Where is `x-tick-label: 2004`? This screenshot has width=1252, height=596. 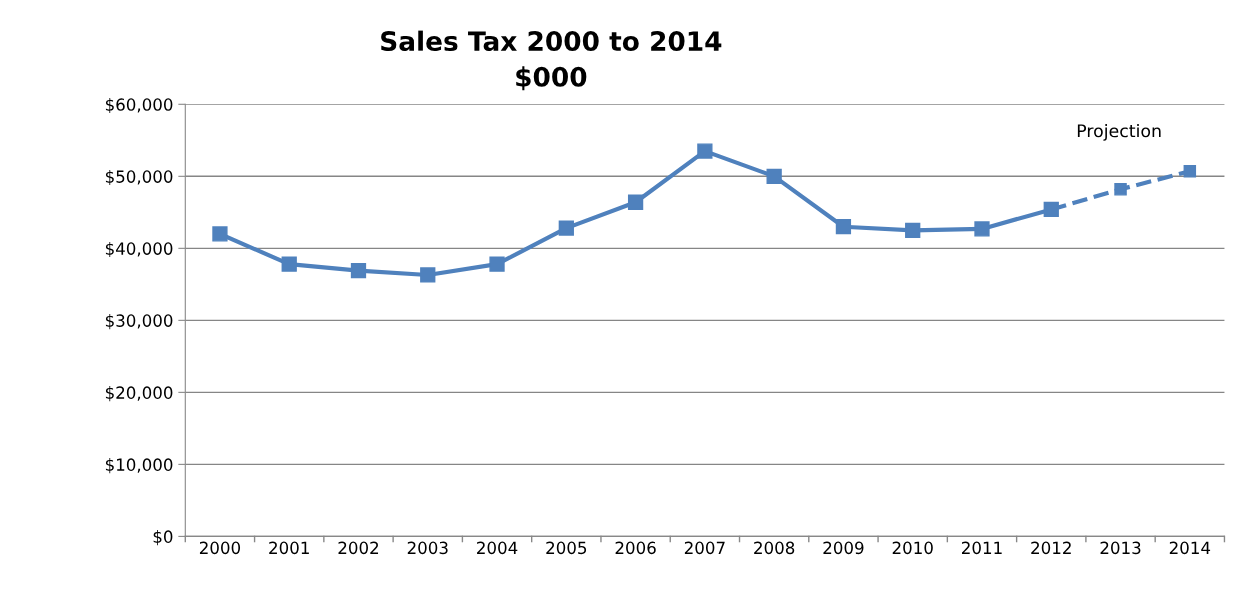
x-tick-label: 2004 is located at coordinates (497, 548).